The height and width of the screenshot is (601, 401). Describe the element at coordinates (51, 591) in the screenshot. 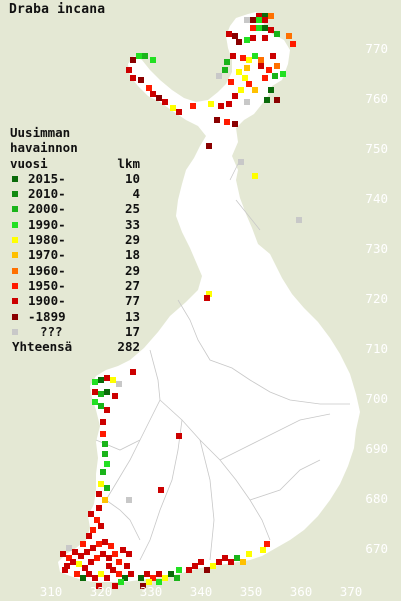

I see `x-axis-label: 310` at that location.